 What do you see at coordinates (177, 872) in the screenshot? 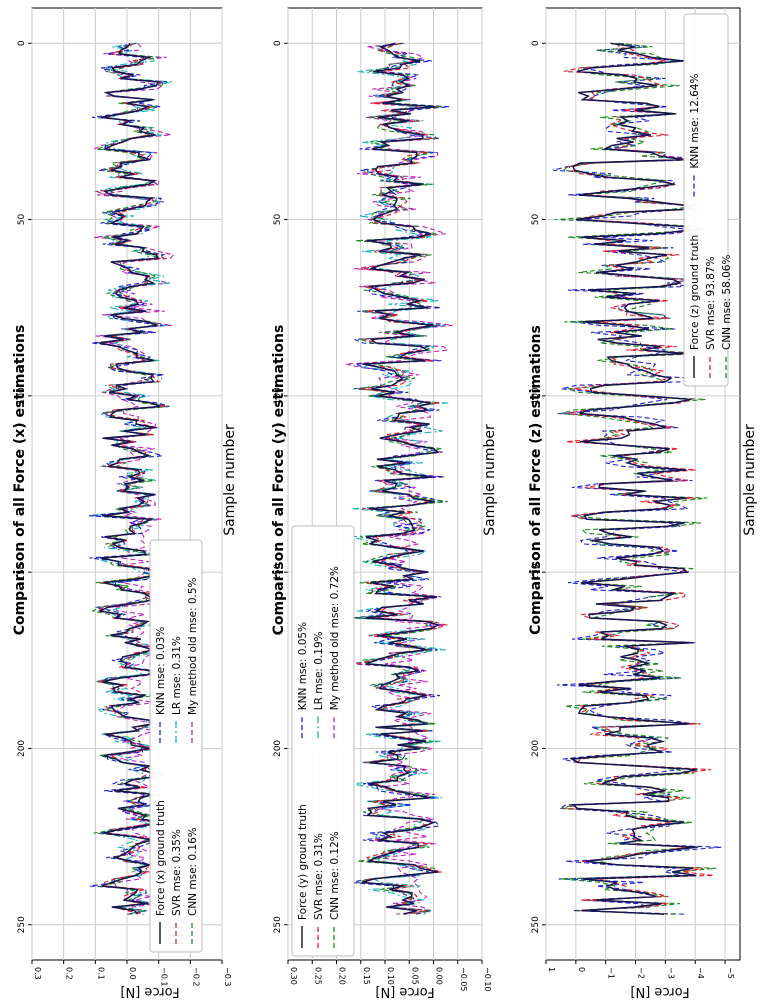
I see `legend-label: SVR mse: 0.35%` at bounding box center [177, 872].